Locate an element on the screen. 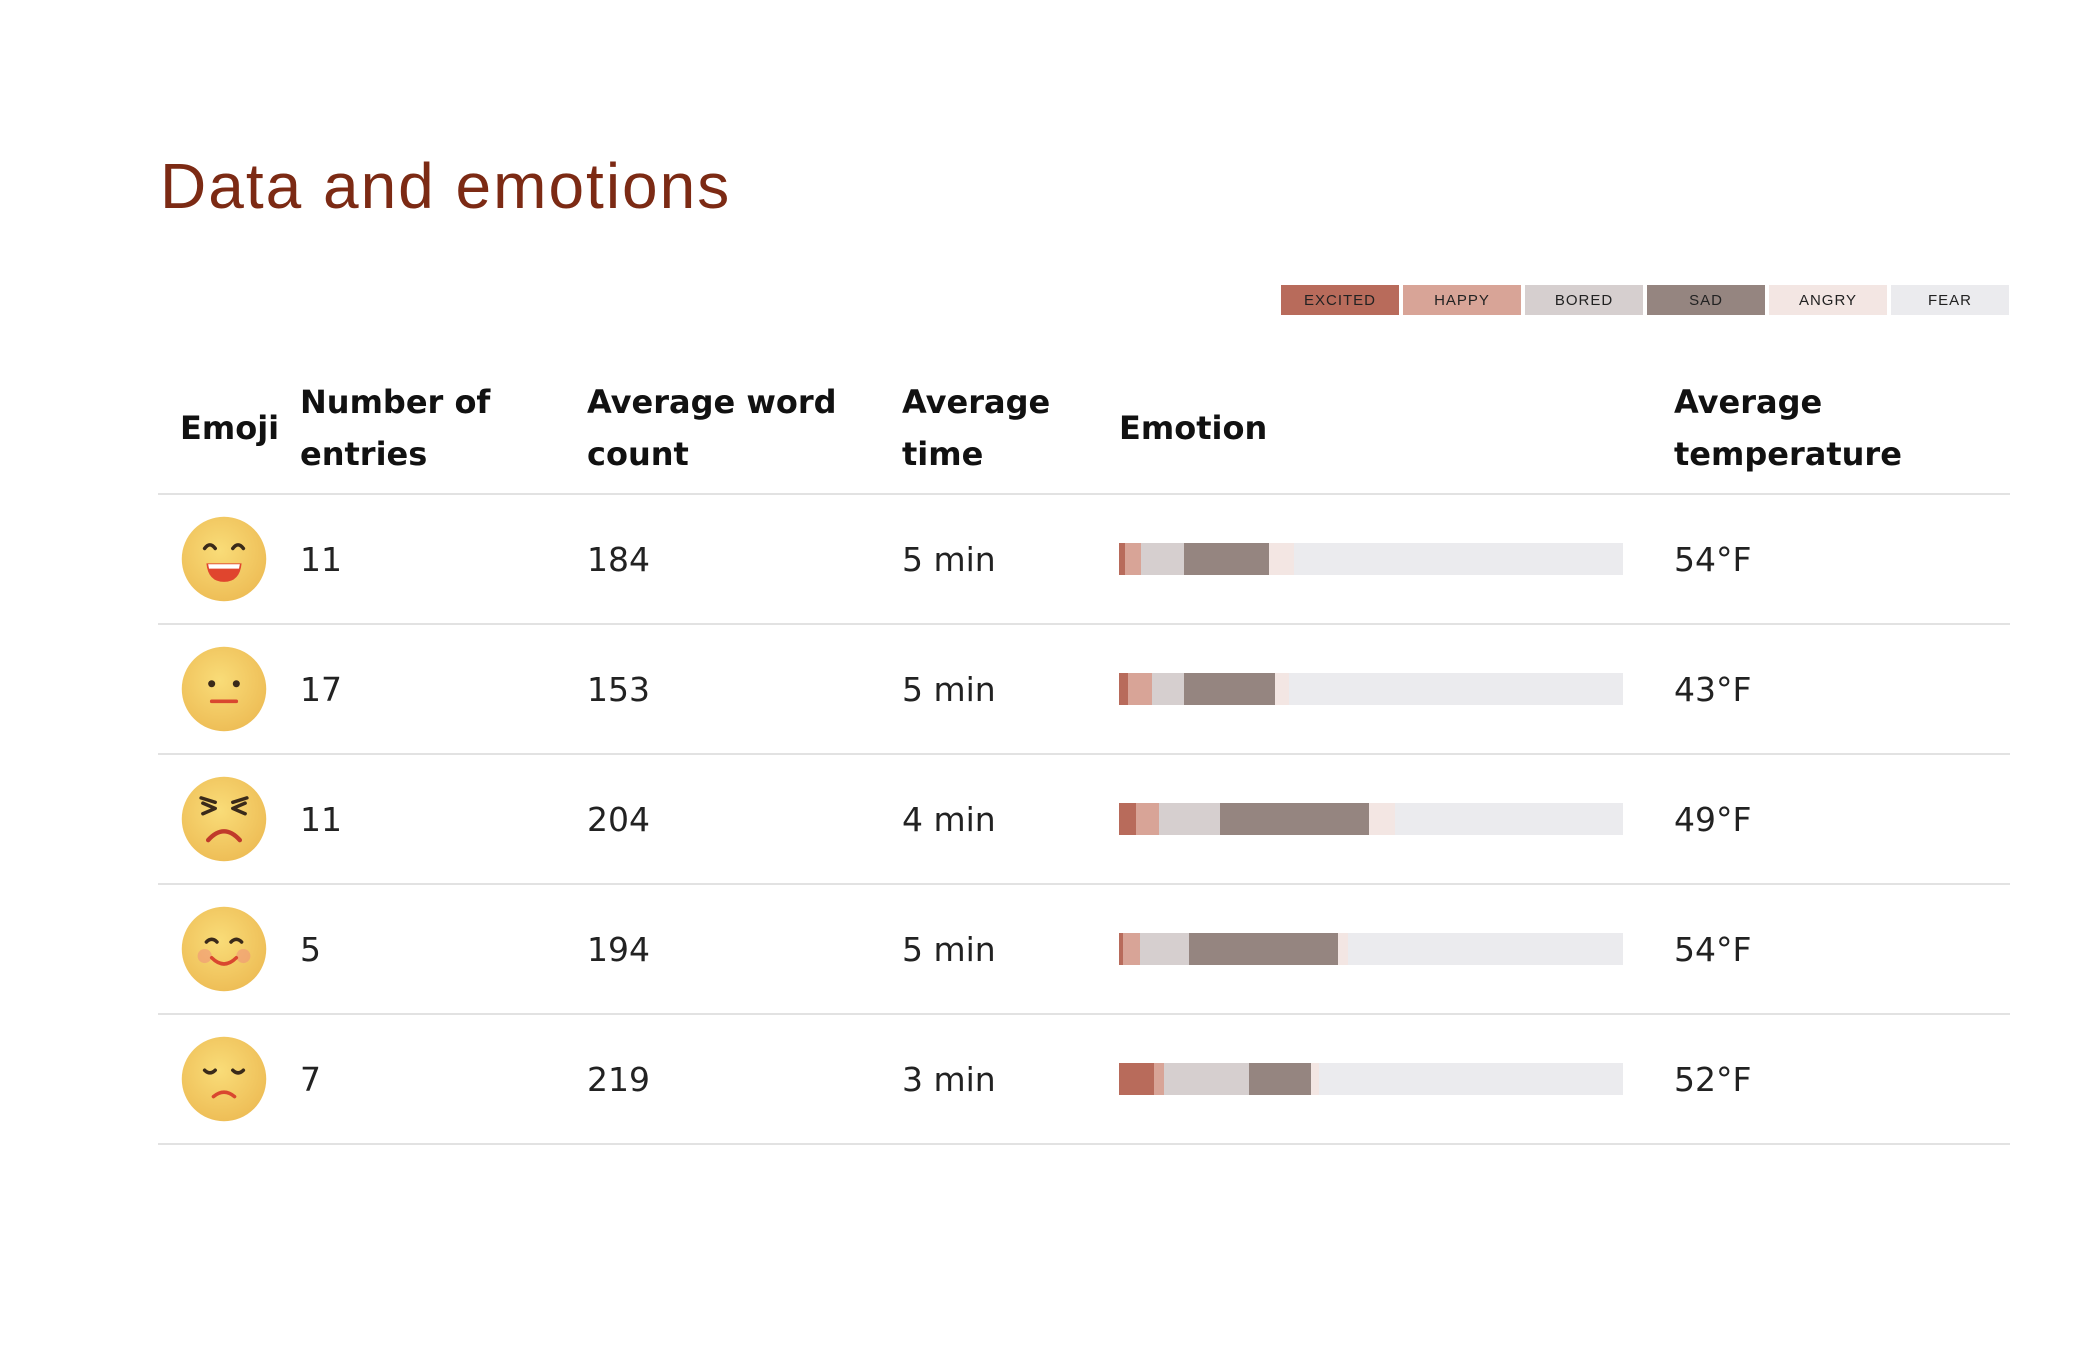 The image size is (2092, 1350). word-count-cell: 219 is located at coordinates (744, 1079).